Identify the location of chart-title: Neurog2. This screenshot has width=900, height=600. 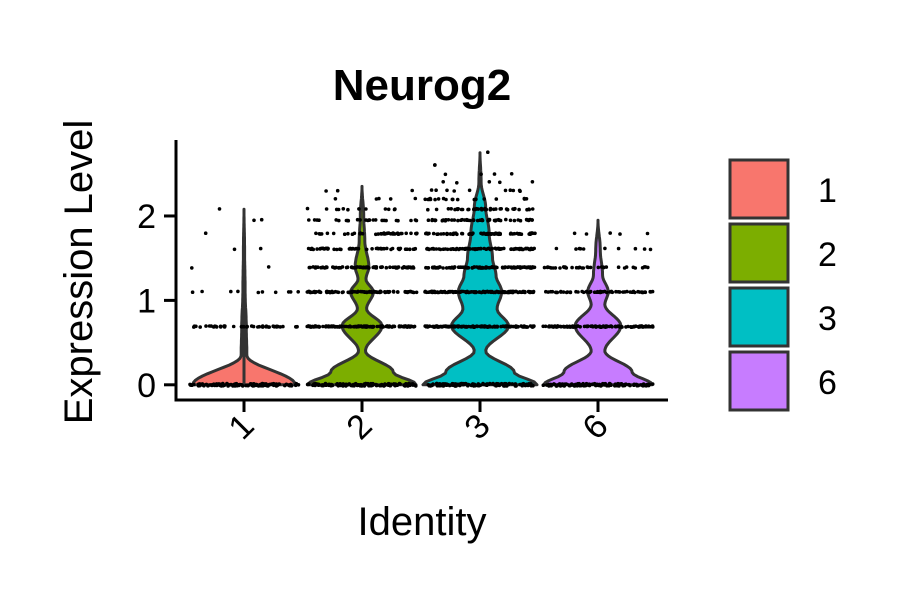
(422, 85).